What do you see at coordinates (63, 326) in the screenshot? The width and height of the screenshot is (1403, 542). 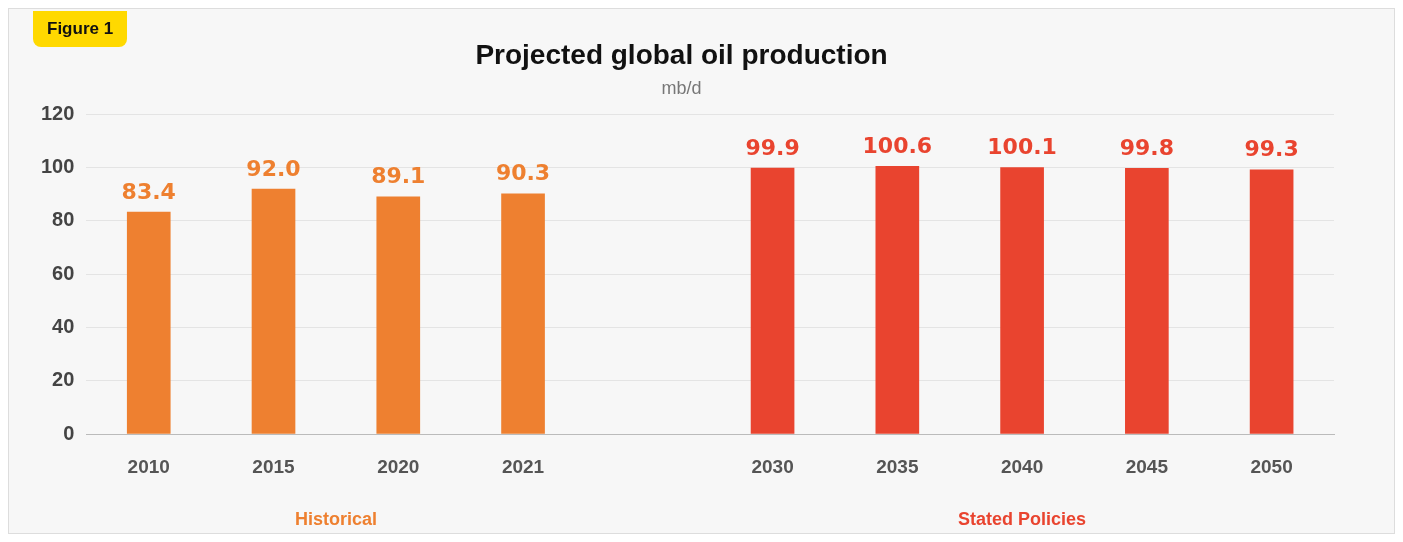 I see `y-tick-label: 40` at bounding box center [63, 326].